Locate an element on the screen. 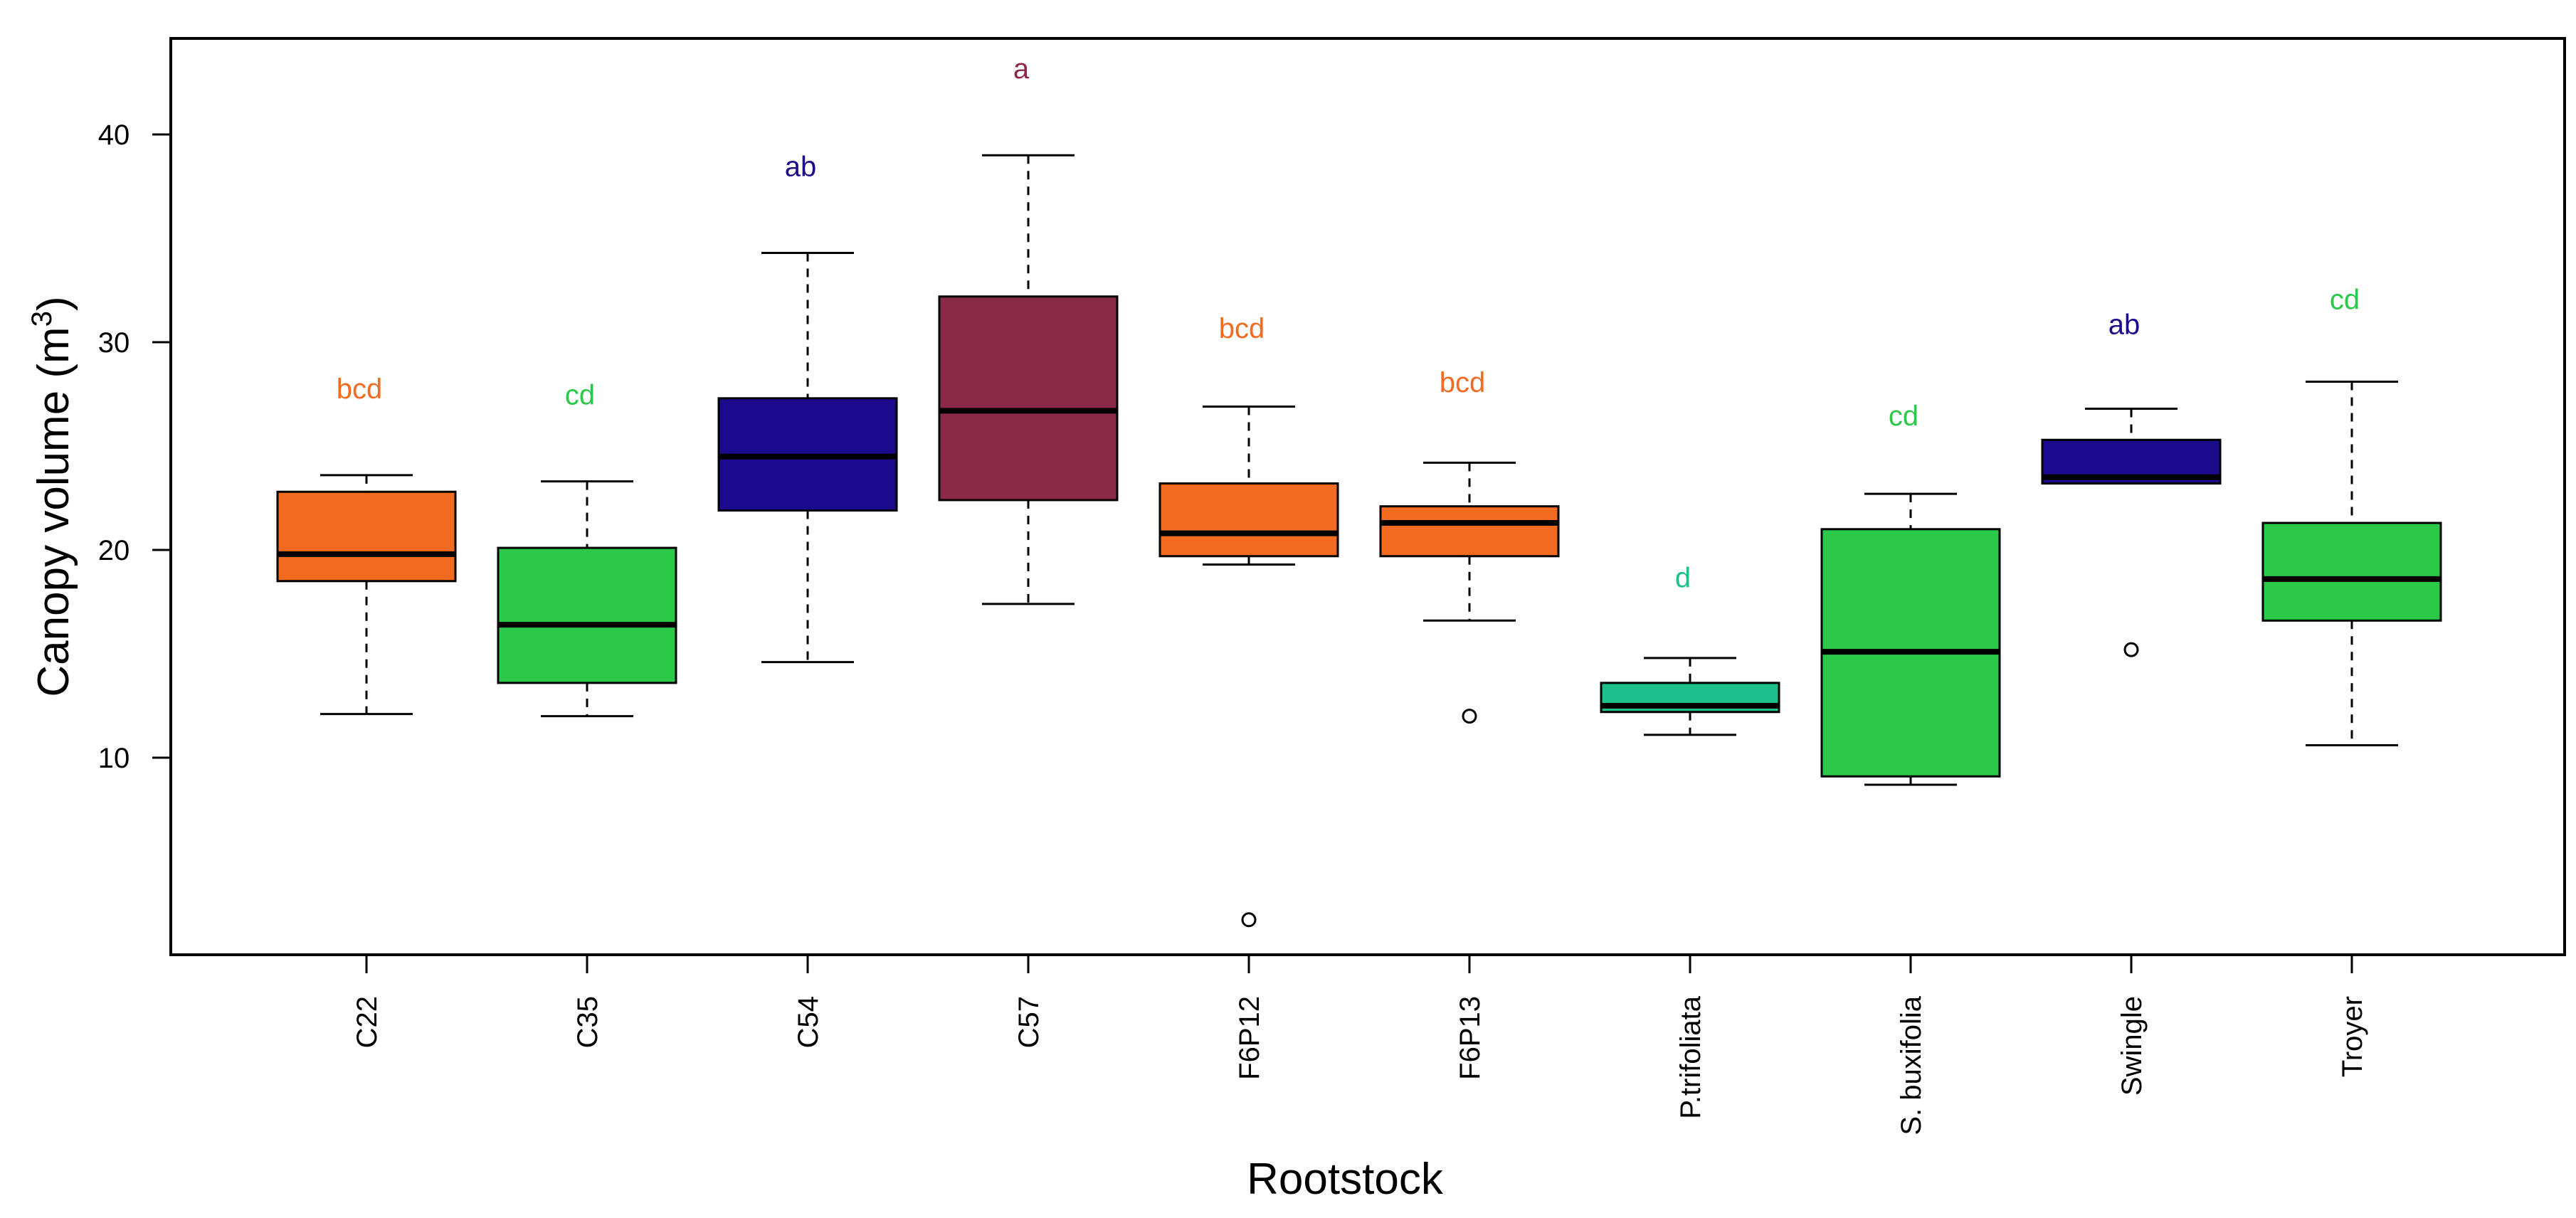  x-category-label: P.trifoliata is located at coordinates (1691, 1057).